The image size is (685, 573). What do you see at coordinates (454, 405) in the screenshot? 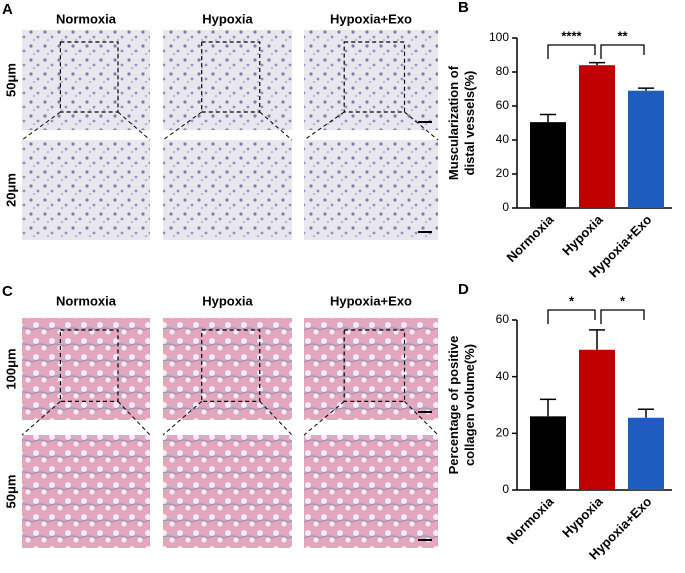
I see `y-axis-label-line: Percentage of positive` at bounding box center [454, 405].